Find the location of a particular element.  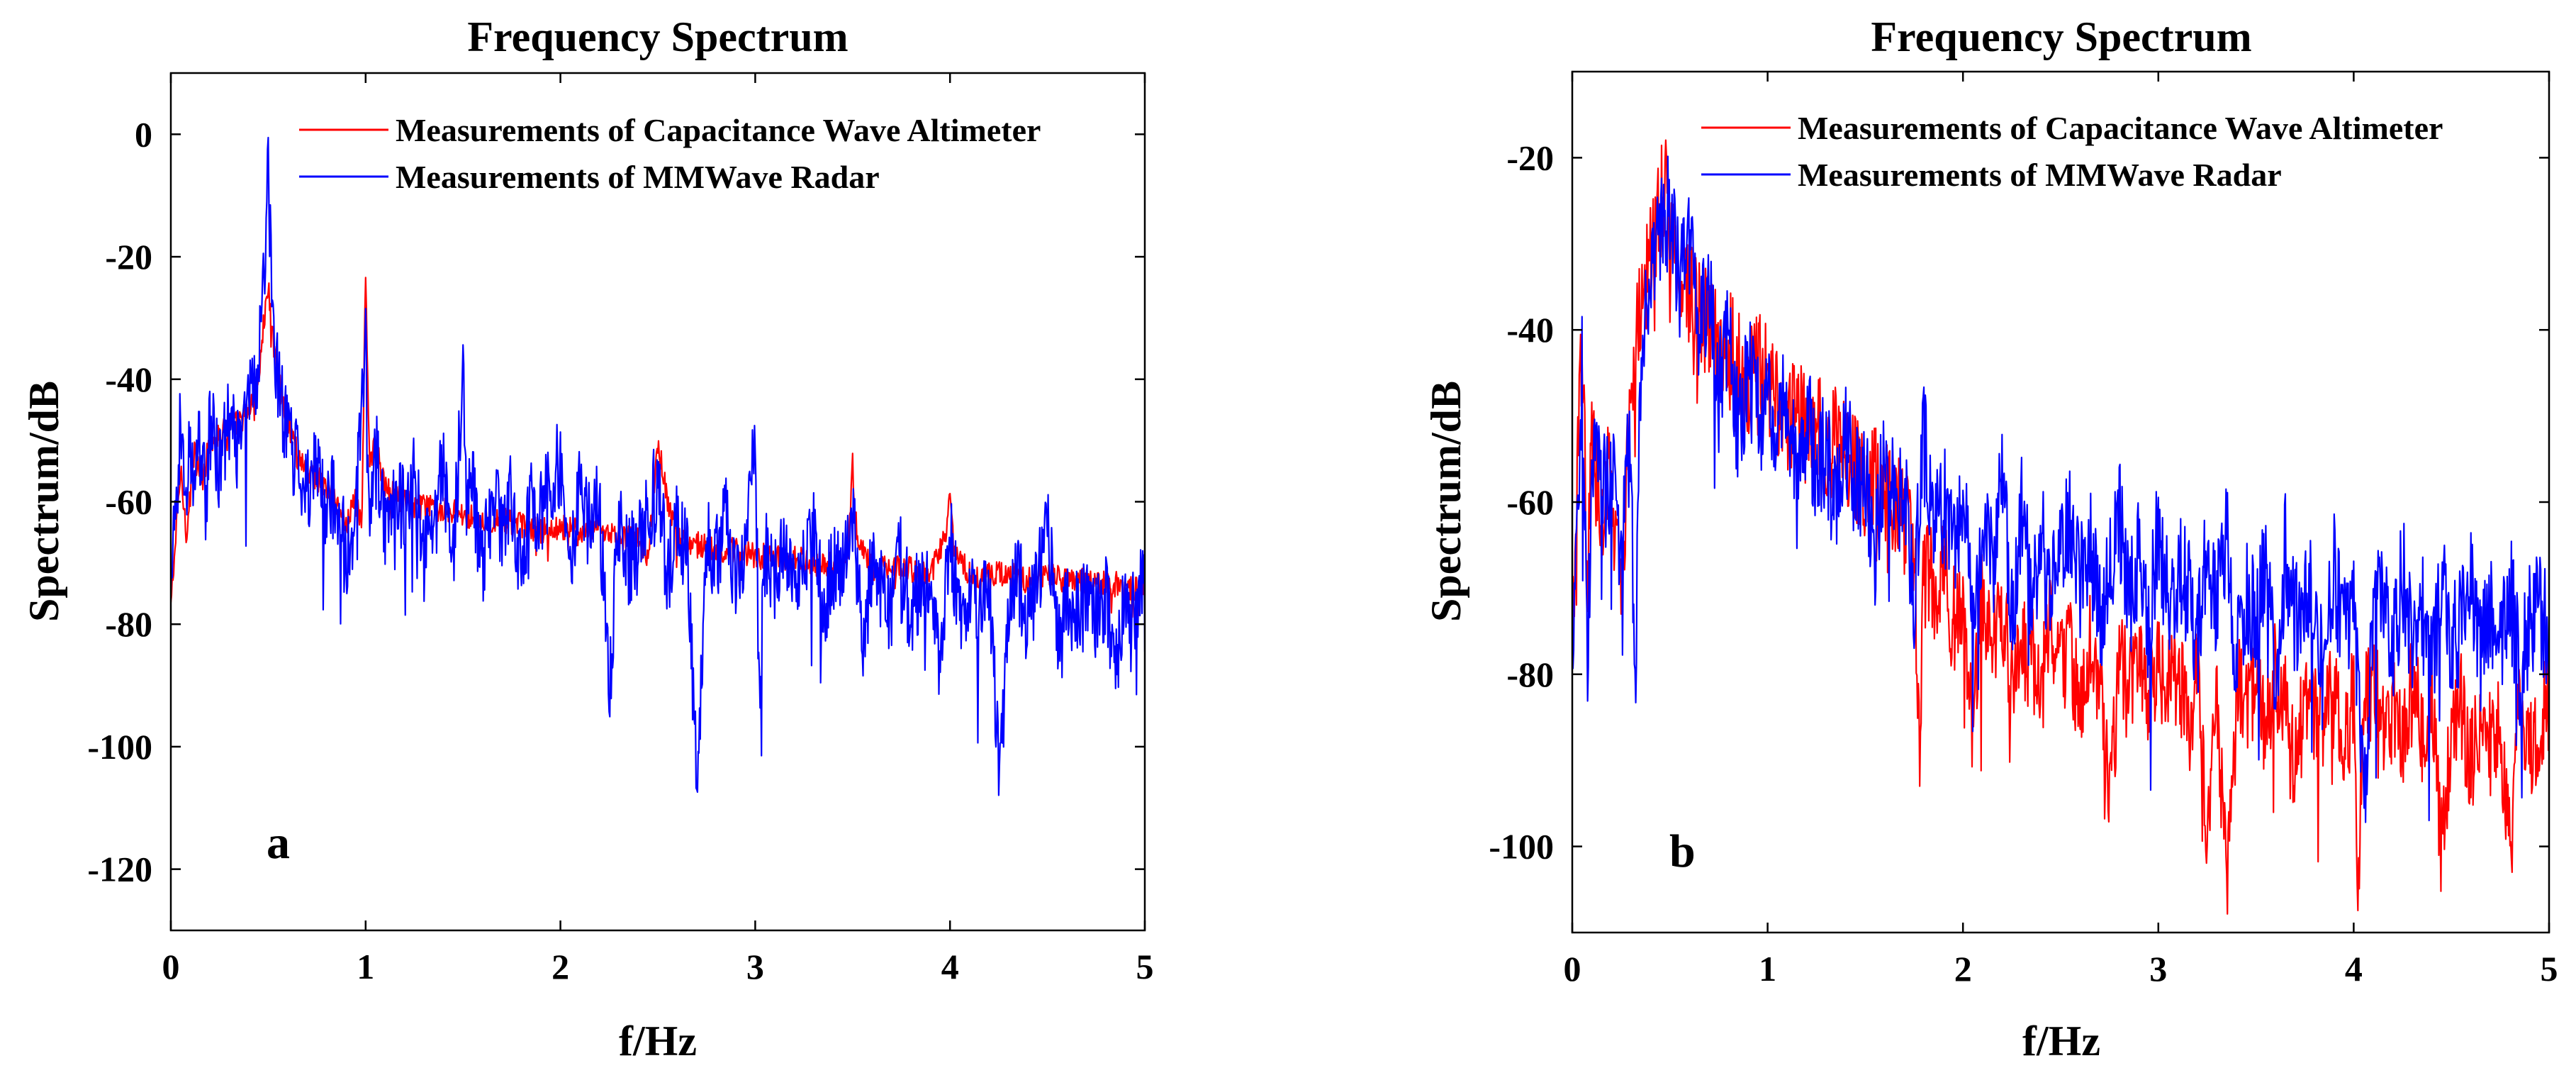

panel-label: a is located at coordinates (279, 843).